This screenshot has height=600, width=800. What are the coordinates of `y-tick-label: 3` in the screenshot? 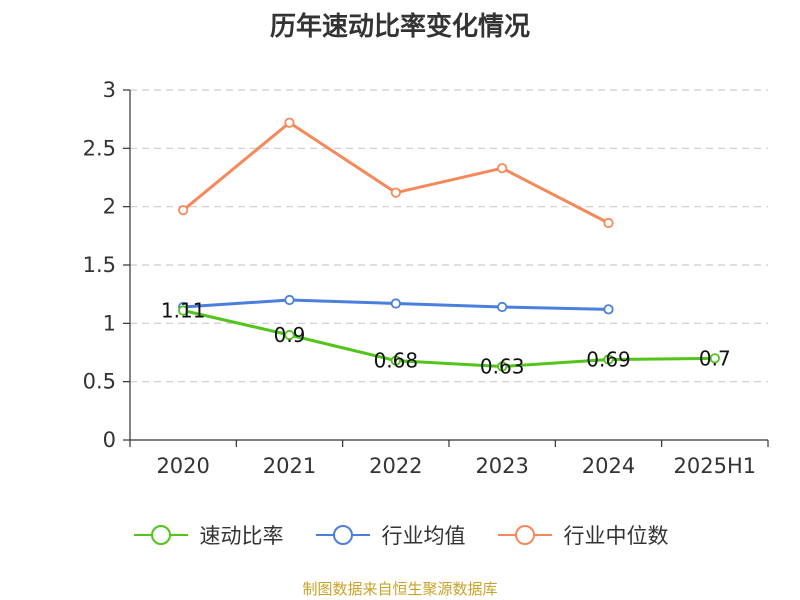 It's located at (109, 90).